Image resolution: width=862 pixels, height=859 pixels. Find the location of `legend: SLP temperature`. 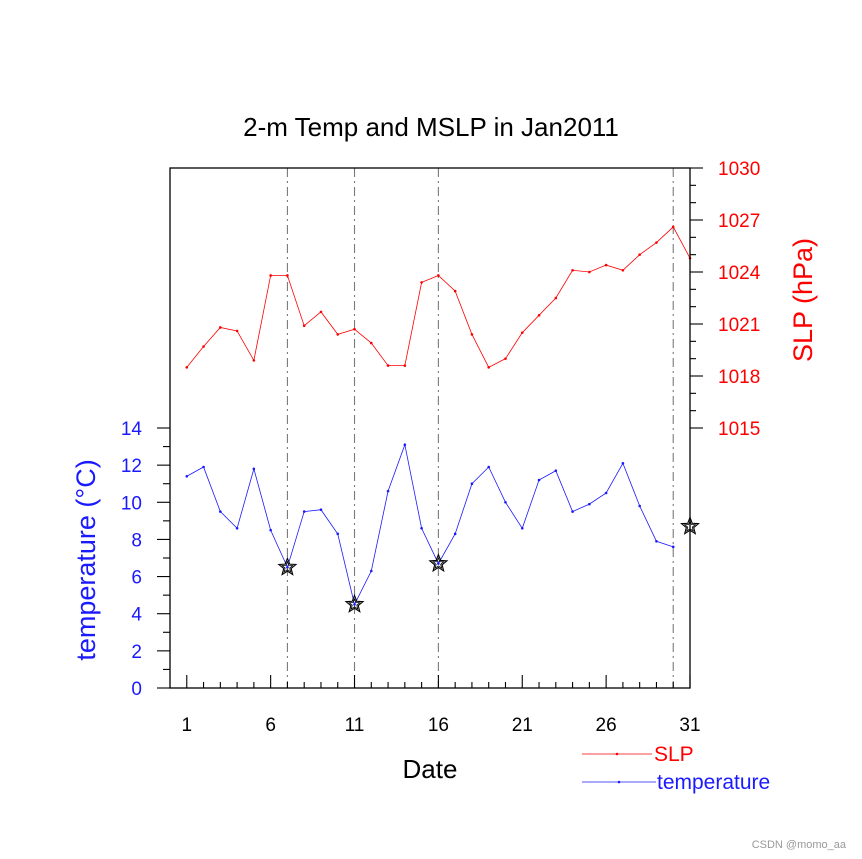

legend: SLP temperature is located at coordinates (676, 768).